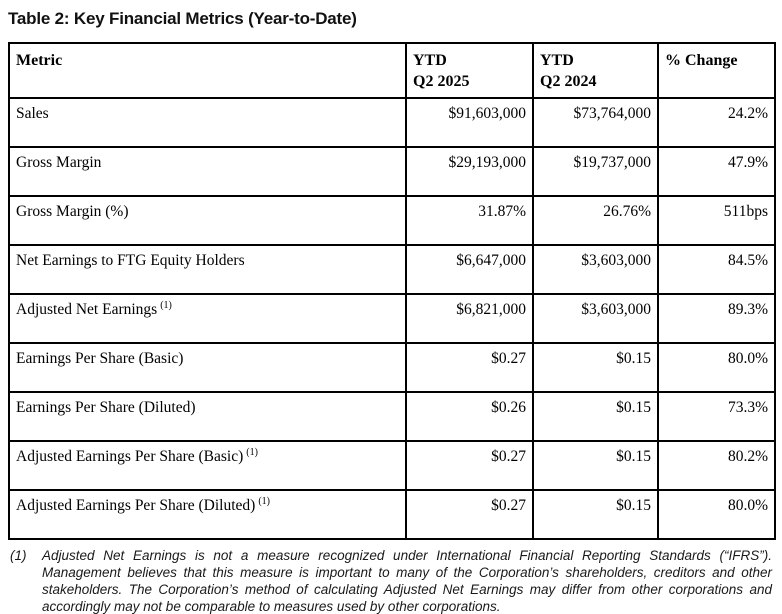 Image resolution: width=782 pixels, height=614 pixels. I want to click on table-header-row: Metric YTD Q2 2025 YTD Q2 2024 % Change, so click(392, 70).